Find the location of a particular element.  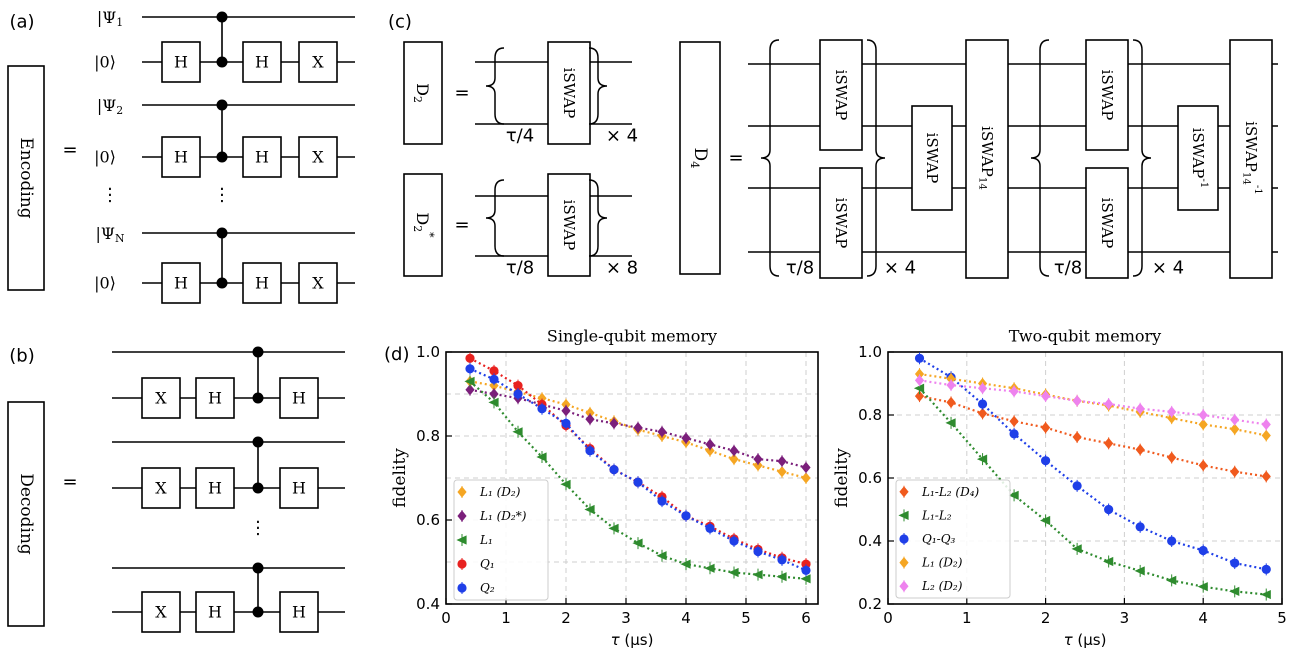

chart-title: Two-qubit memory is located at coordinates (1085, 336).